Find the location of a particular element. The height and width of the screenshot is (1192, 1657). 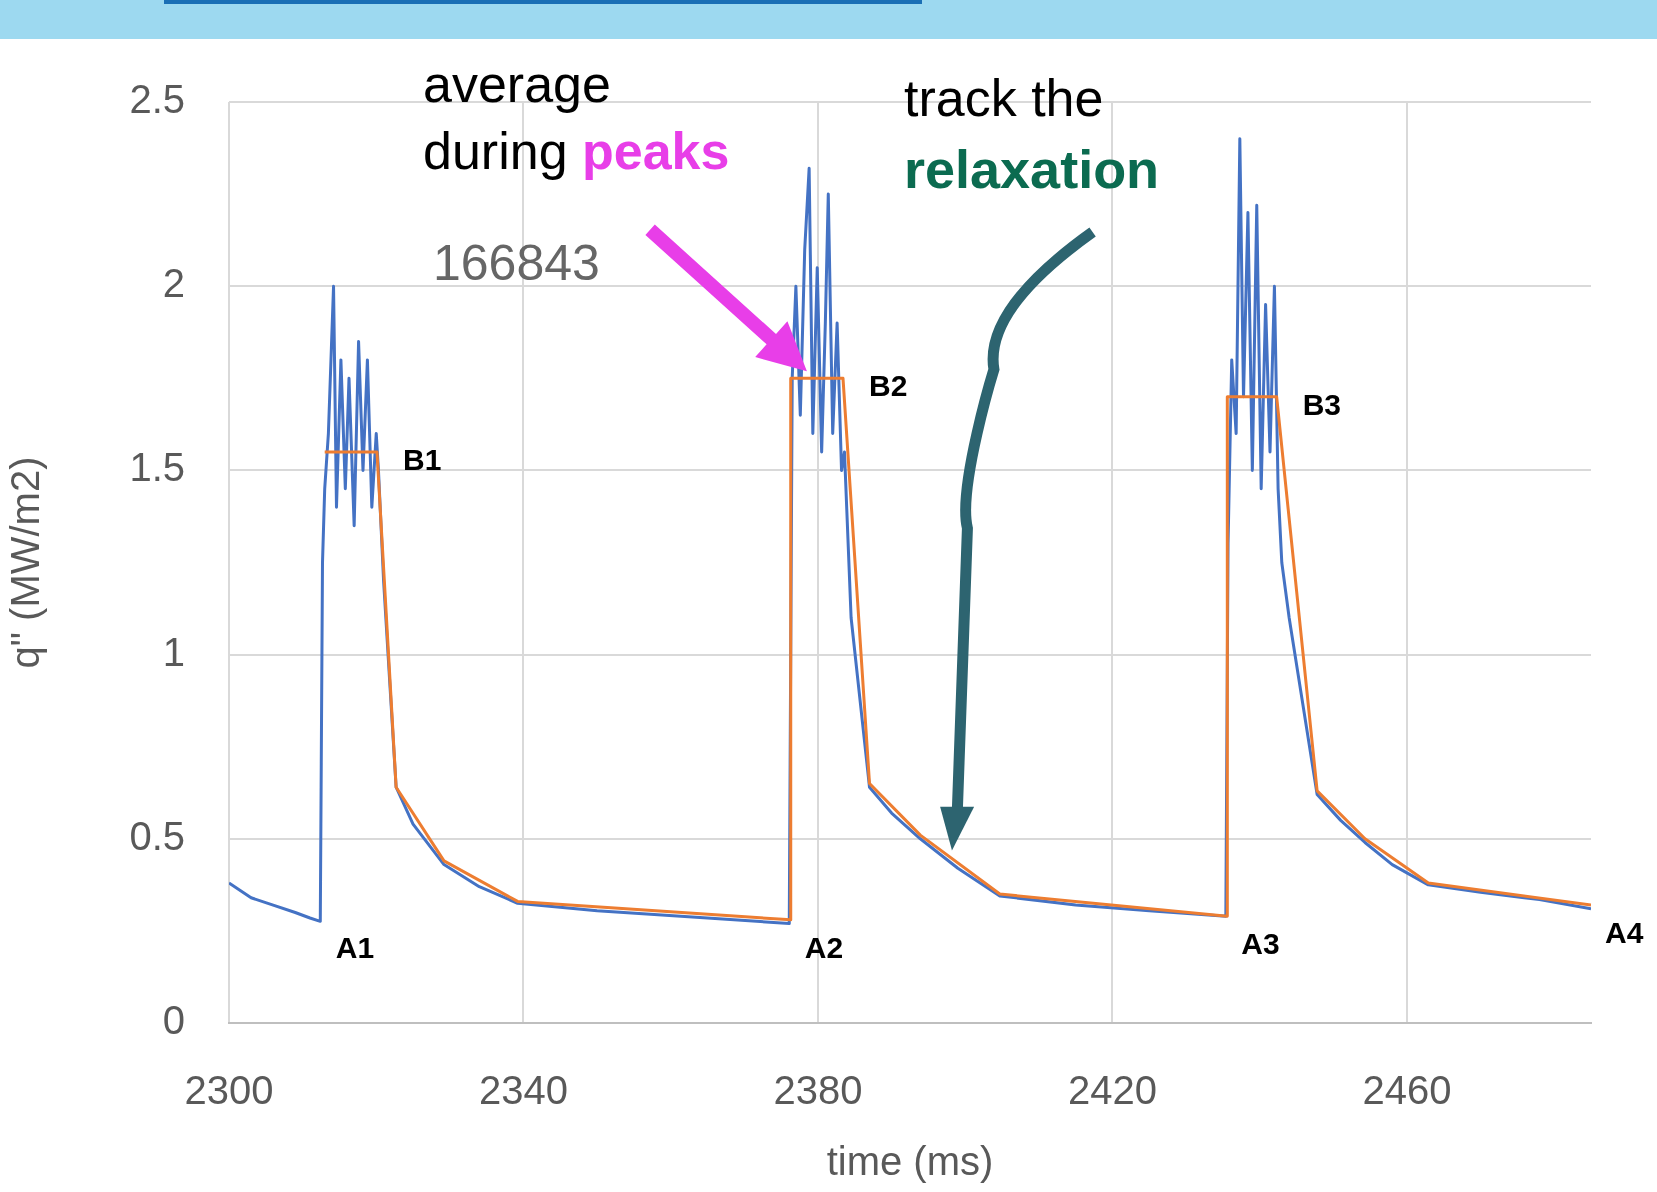

y-tick-label: 0.5 is located at coordinates (157, 835).